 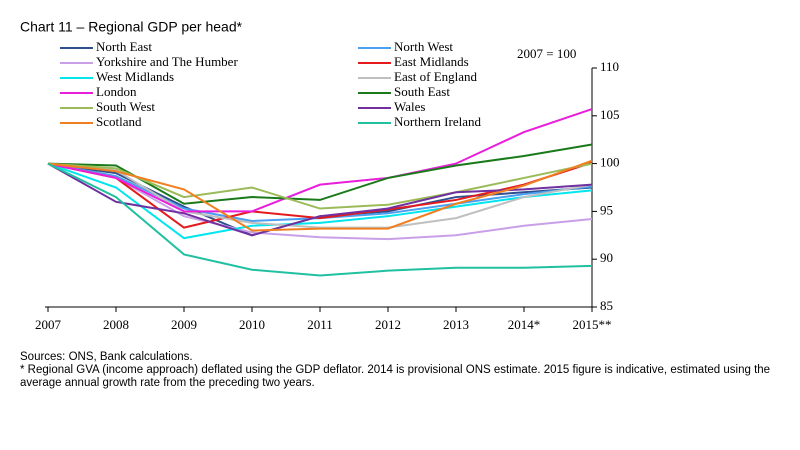 What do you see at coordinates (320, 324) in the screenshot?
I see `x-tick-label: 2011` at bounding box center [320, 324].